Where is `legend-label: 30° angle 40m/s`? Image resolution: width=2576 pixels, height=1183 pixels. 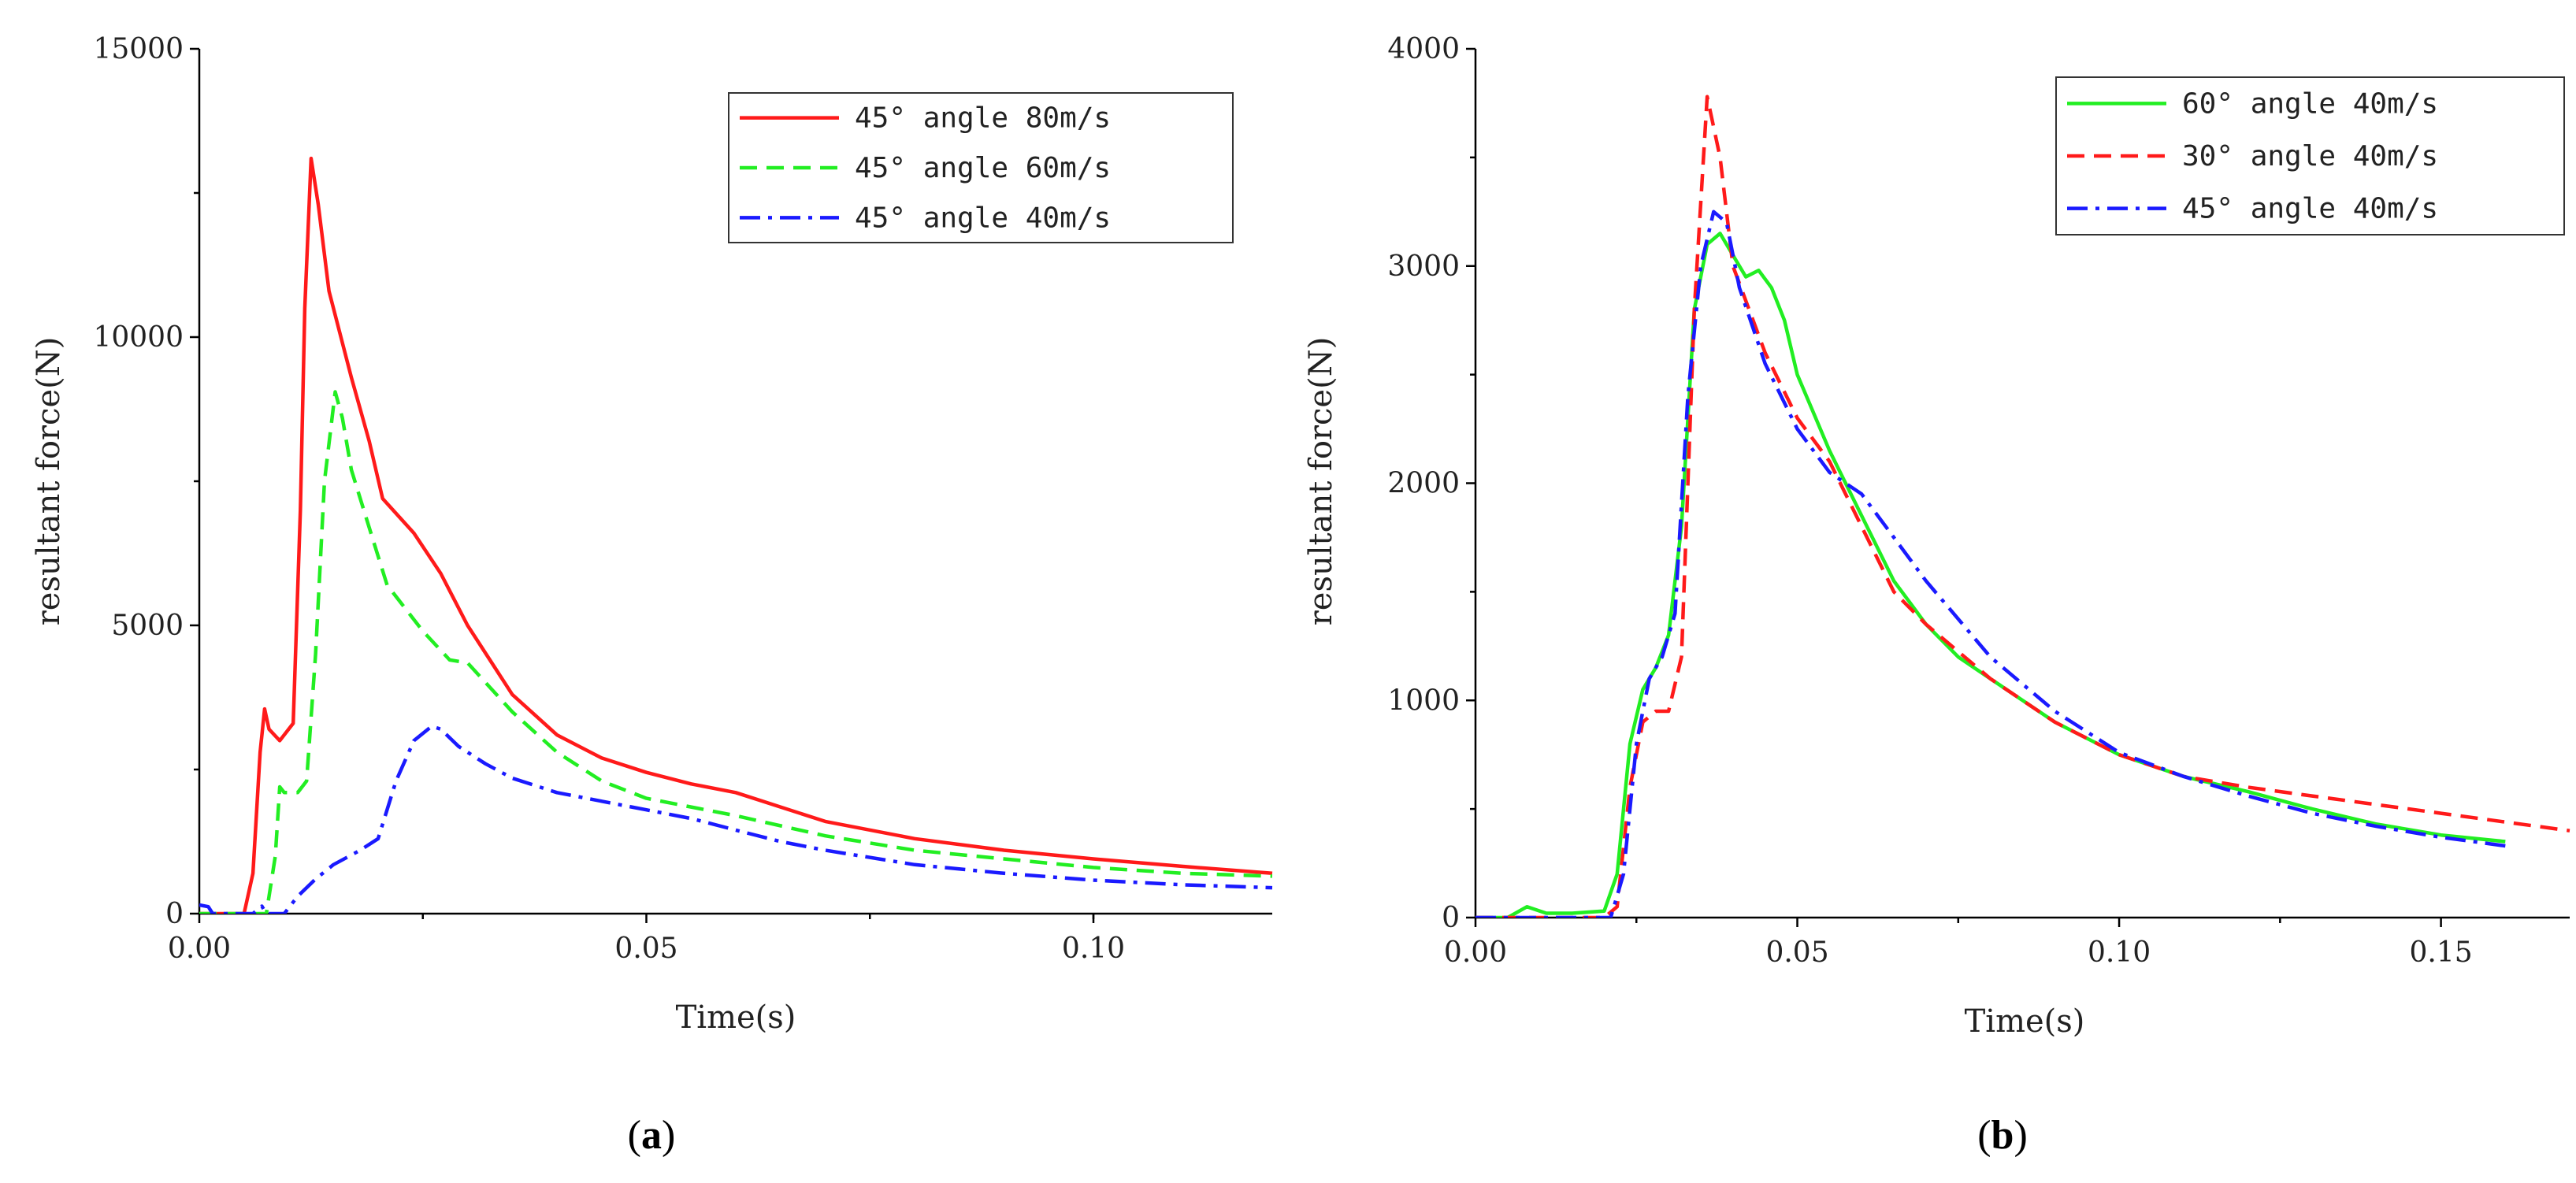 legend-label: 30° angle 40m/s is located at coordinates (2310, 156).